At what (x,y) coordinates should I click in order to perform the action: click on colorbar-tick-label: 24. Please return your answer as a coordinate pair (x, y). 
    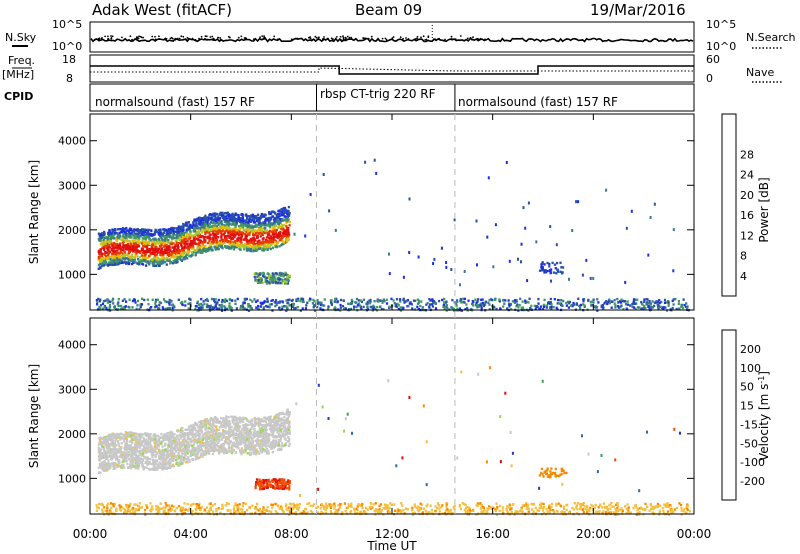
    Looking at the image, I should click on (747, 175).